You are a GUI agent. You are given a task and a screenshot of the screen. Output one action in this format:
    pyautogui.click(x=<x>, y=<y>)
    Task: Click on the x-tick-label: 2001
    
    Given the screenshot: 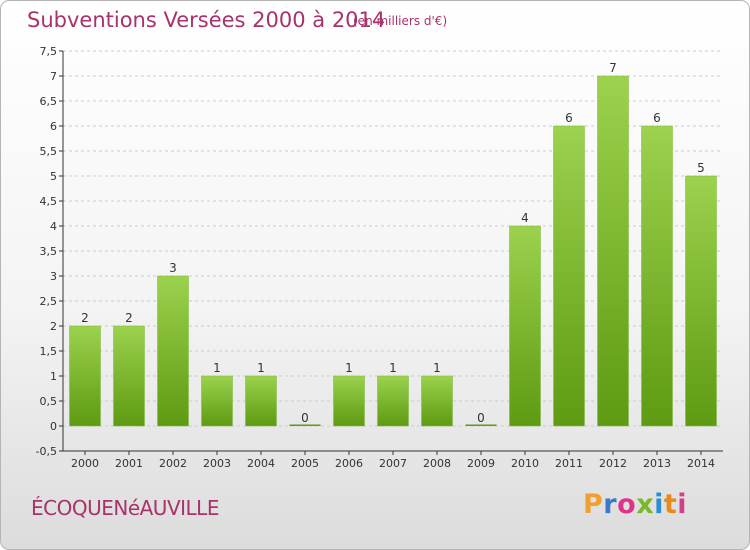 What is the action you would take?
    pyautogui.click(x=129, y=463)
    